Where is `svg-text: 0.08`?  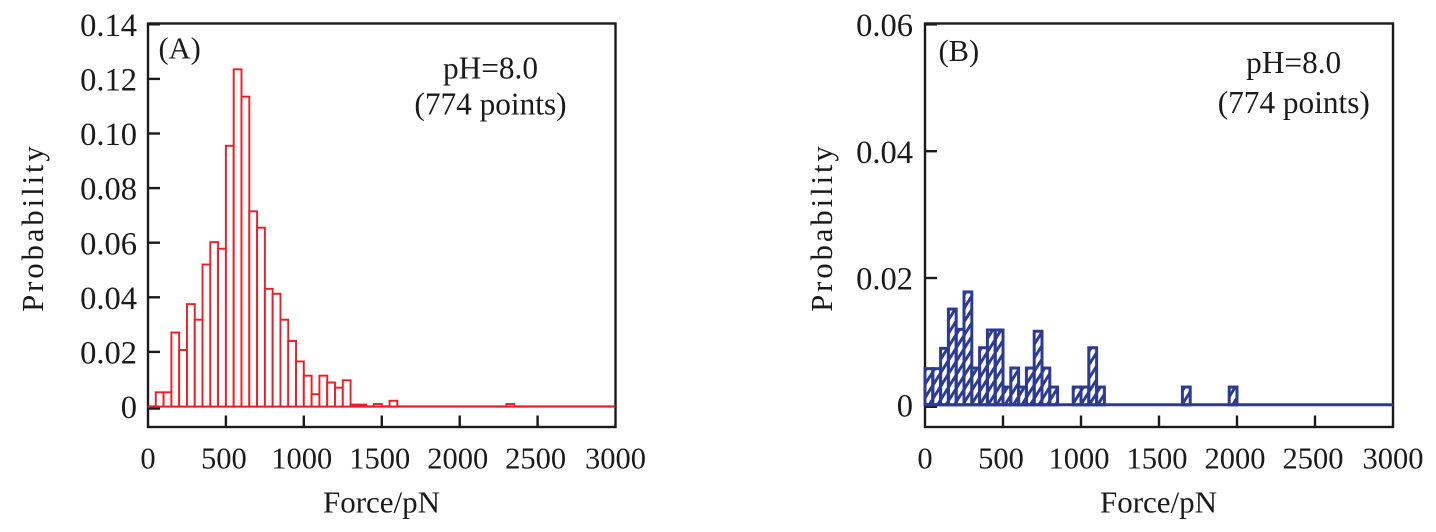 svg-text: 0.08 is located at coordinates (108, 190).